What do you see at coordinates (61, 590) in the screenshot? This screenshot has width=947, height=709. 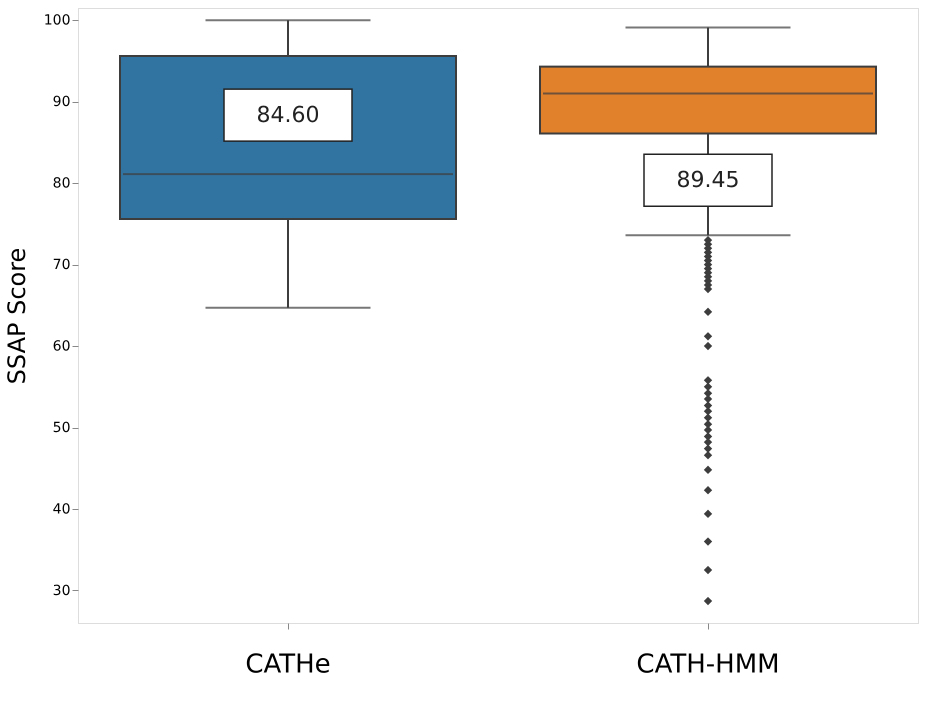 I see `y-tick-label: 30` at bounding box center [61, 590].